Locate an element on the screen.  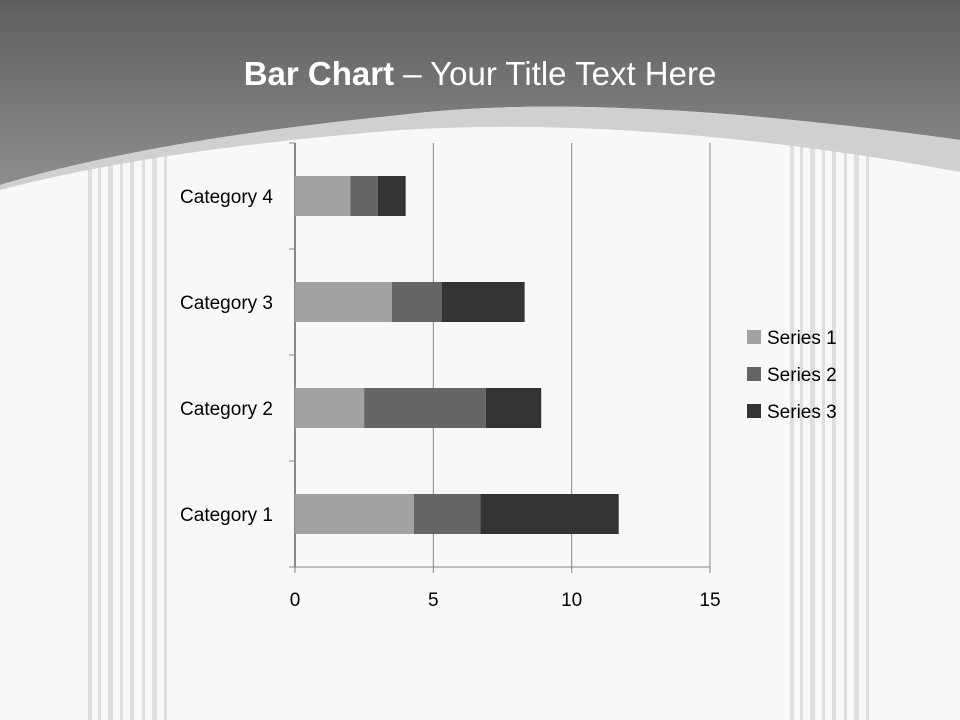
title-bold: Bar Chart is located at coordinates (319, 73).